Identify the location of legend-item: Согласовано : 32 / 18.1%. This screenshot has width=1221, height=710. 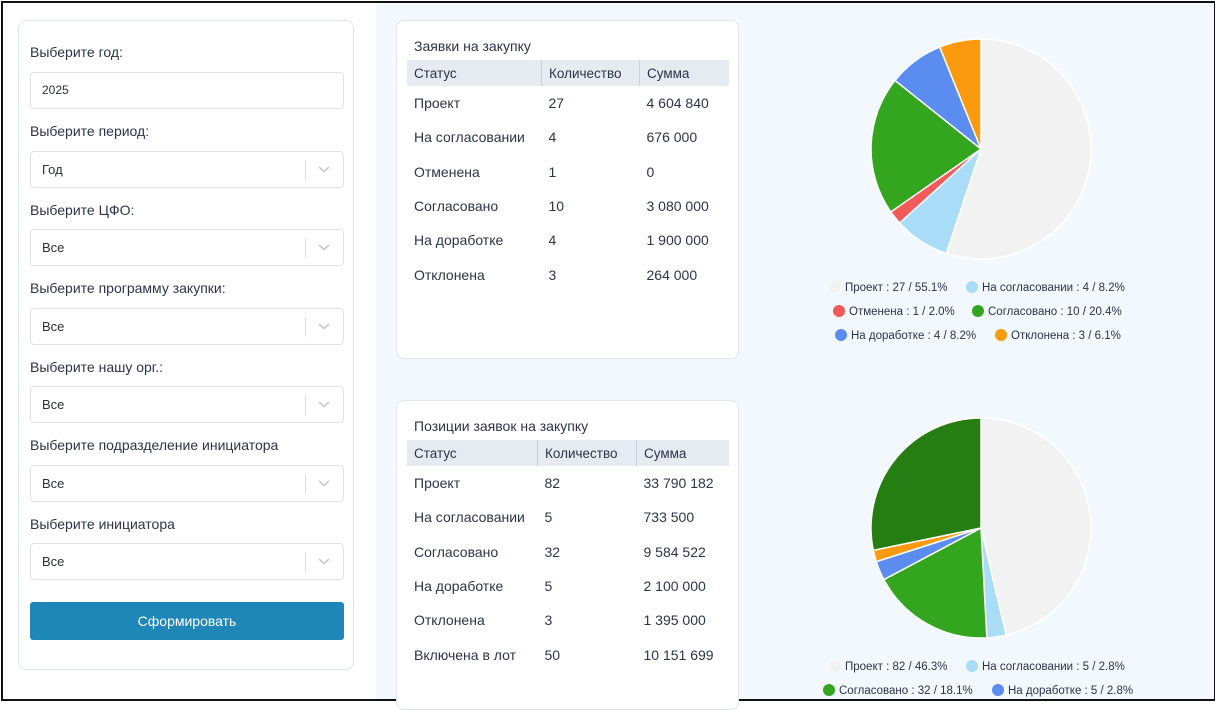
(898, 690).